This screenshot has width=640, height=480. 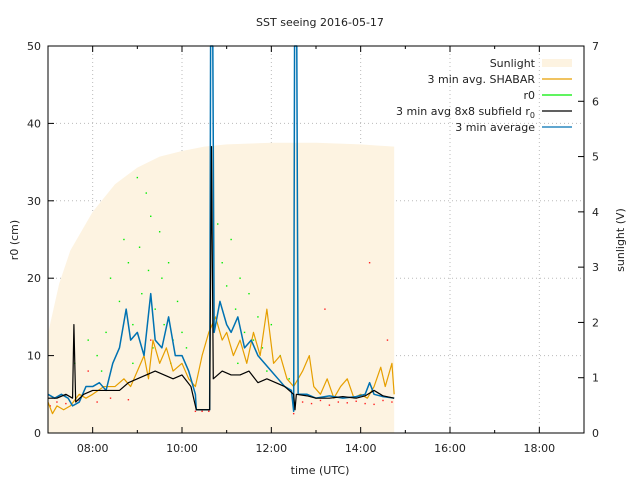 I want to click on x-axis-label: time (UTC), so click(x=320, y=470).